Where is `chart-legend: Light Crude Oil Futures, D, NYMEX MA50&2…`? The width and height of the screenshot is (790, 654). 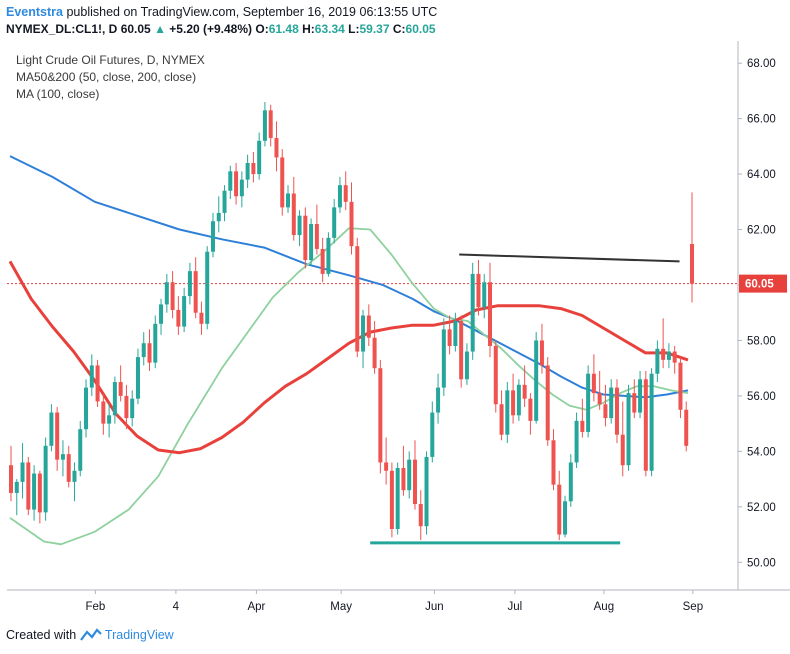 chart-legend: Light Crude Oil Futures, D, NYMEX MA50&2… is located at coordinates (110, 77).